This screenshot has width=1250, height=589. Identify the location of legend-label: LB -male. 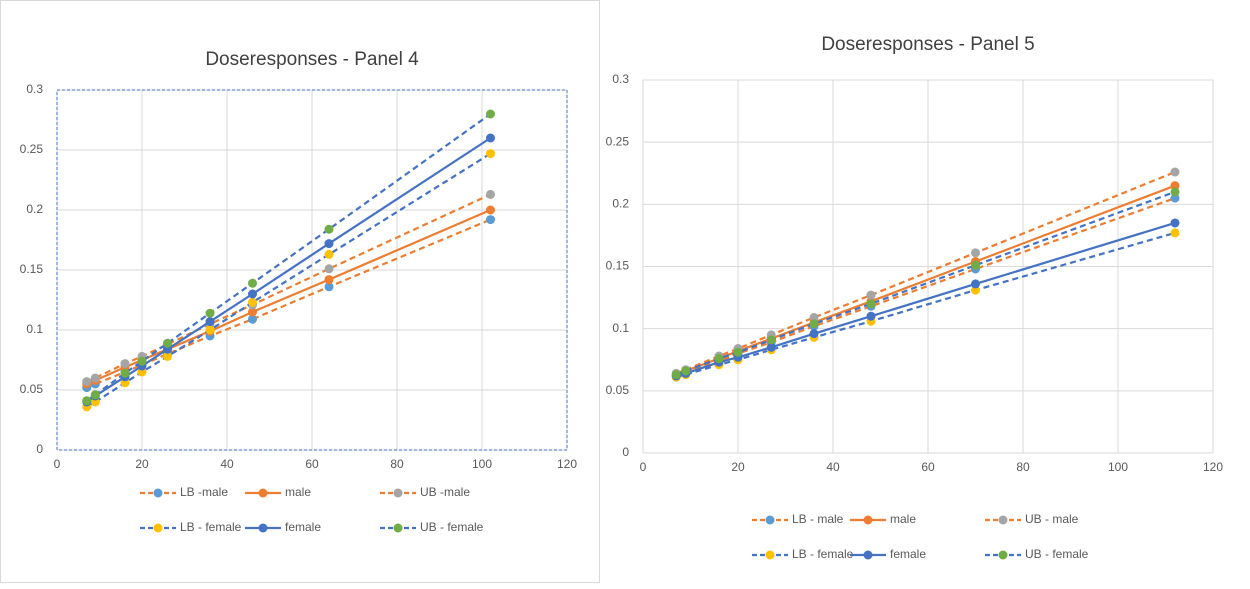
(204, 492).